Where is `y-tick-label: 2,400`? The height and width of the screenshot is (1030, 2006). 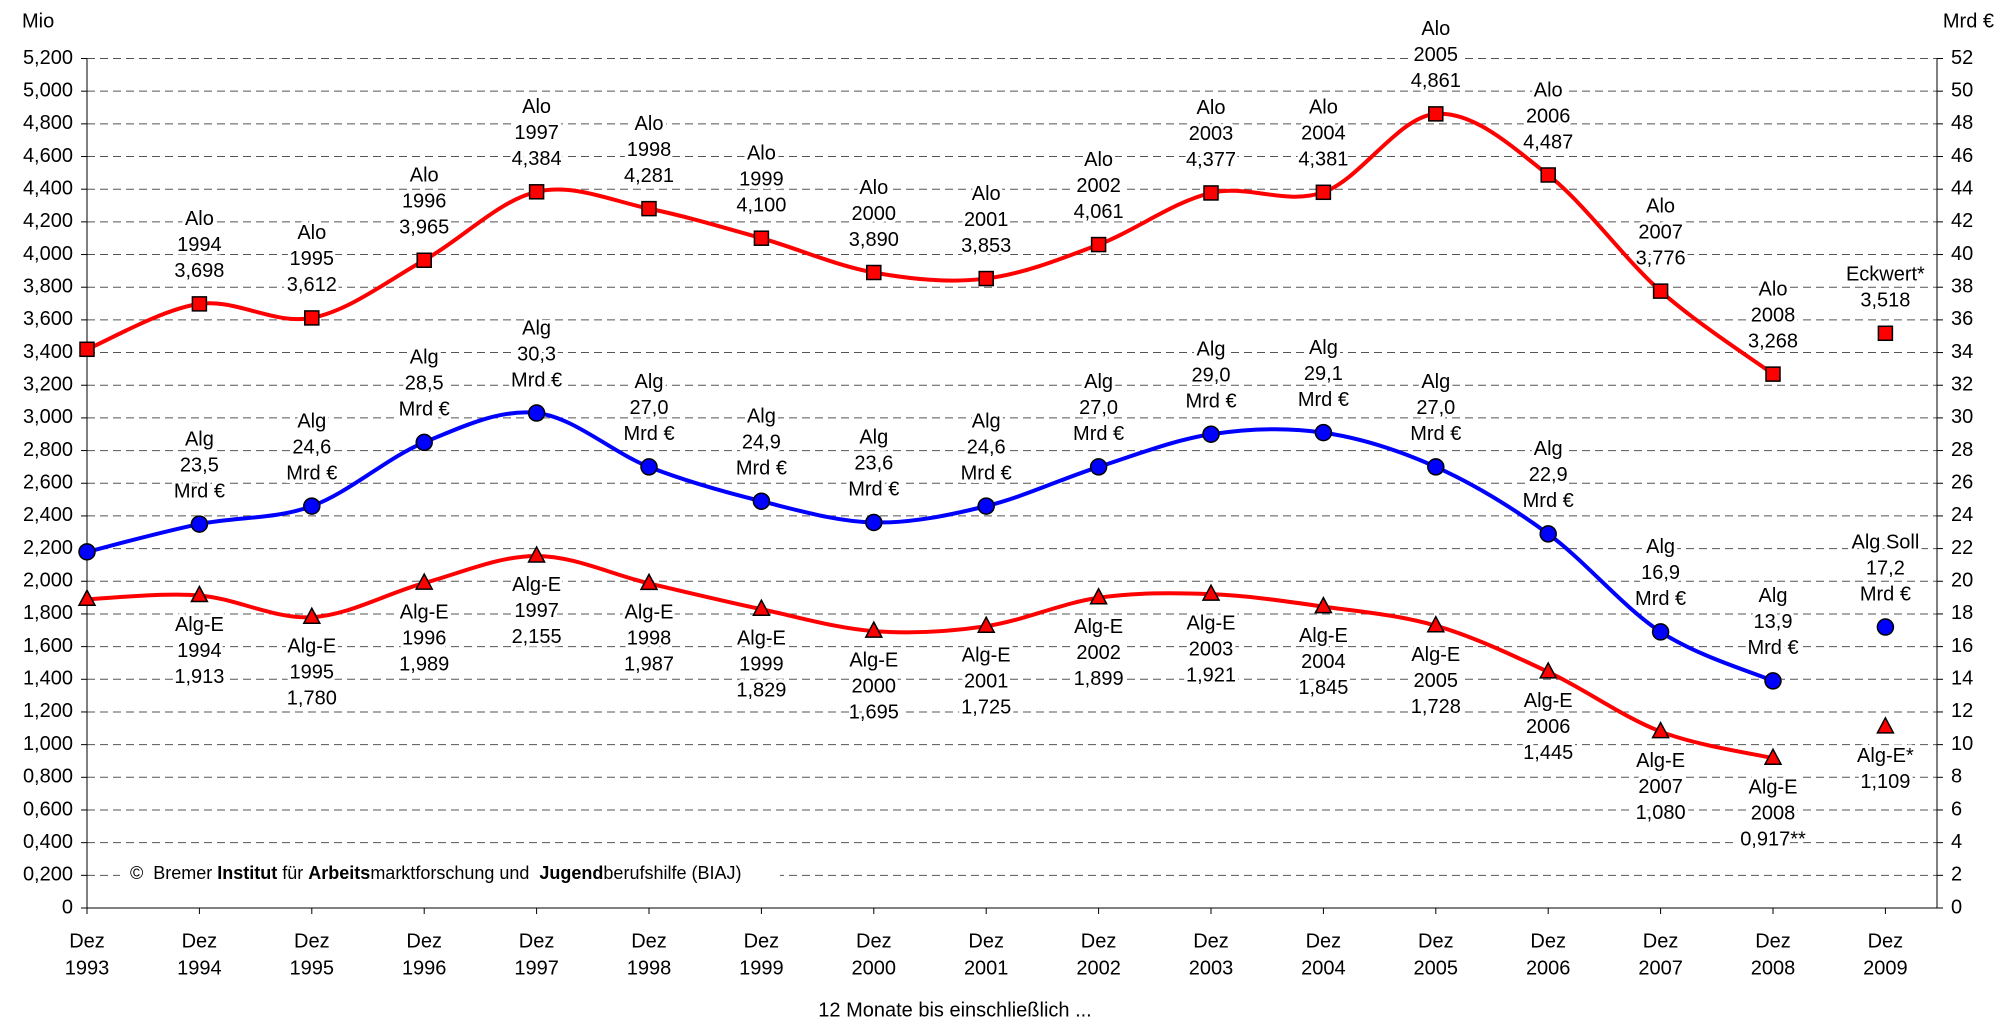
y-tick-label: 2,400 is located at coordinates (48, 515).